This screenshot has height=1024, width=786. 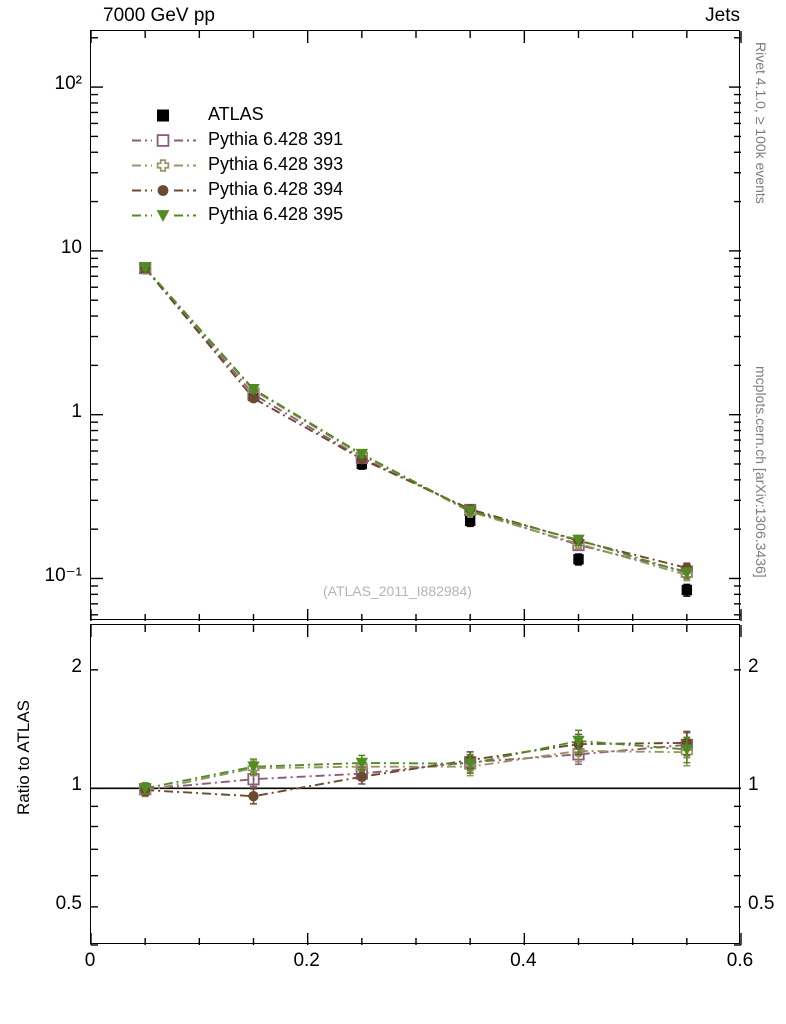 I want to click on mcplots-credit-text: mcplots.cern.ch [arXiv:1306.3436], so click(x=761, y=472).